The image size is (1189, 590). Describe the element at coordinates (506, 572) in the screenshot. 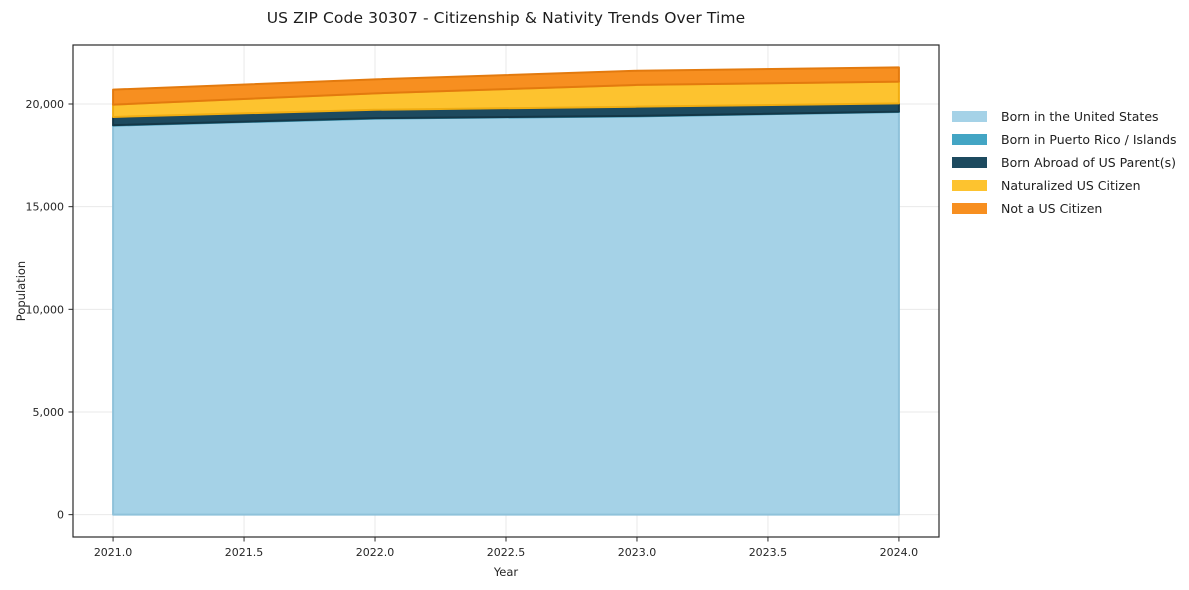

I see `x-axis-label: Year` at that location.